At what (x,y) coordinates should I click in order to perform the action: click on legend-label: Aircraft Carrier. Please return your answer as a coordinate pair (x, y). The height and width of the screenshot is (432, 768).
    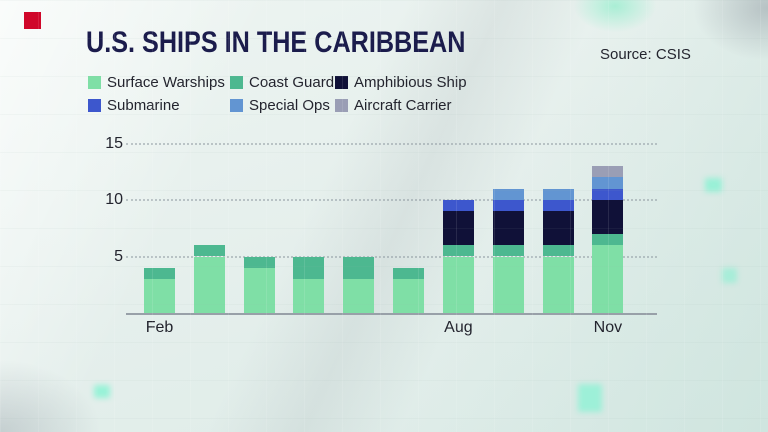
    Looking at the image, I should click on (403, 105).